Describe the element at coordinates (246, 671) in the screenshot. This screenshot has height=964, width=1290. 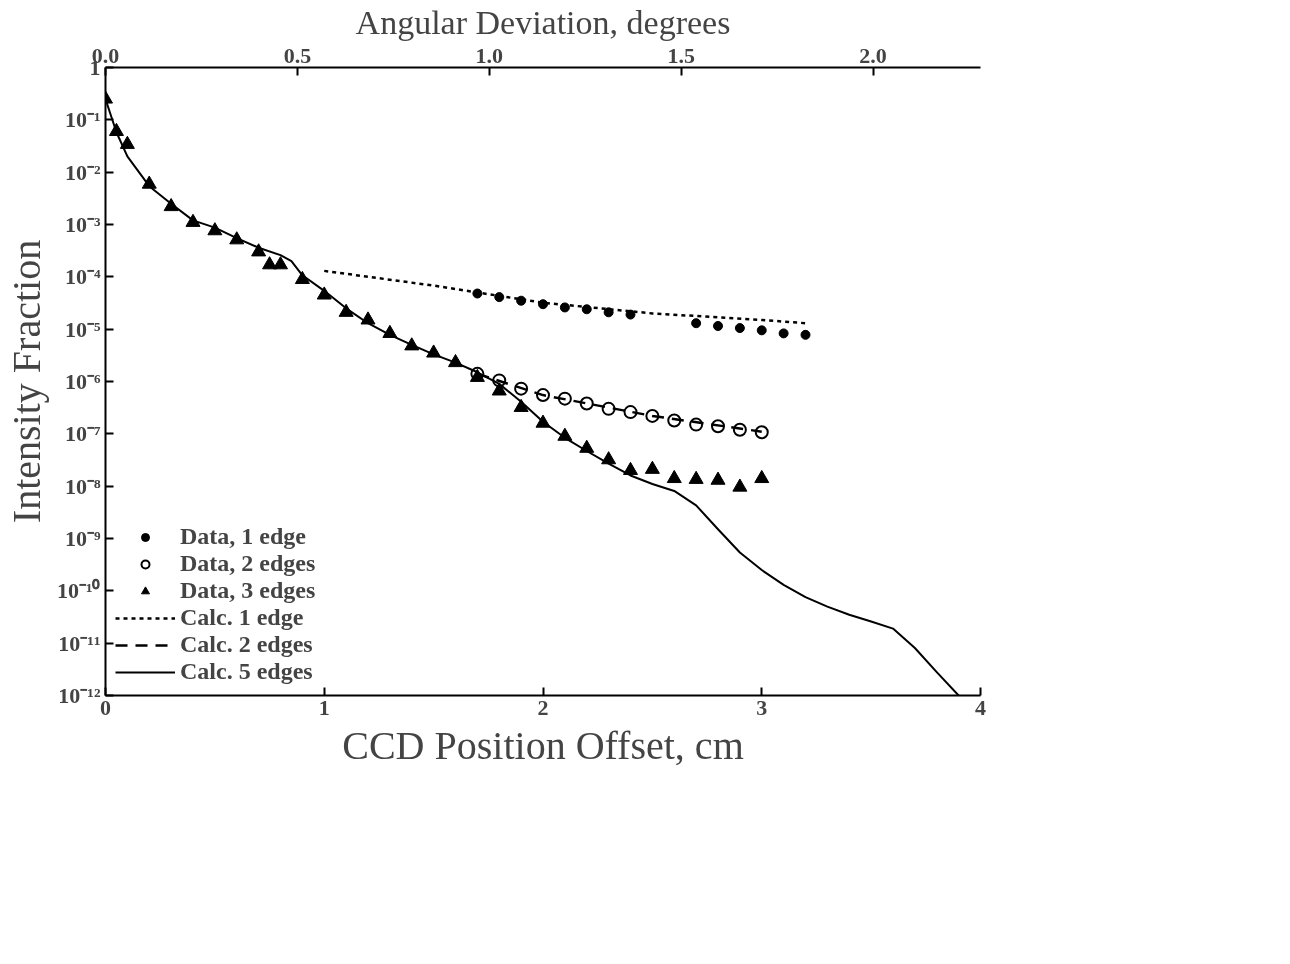
I see `legend-label: Calc. 5 edges` at that location.